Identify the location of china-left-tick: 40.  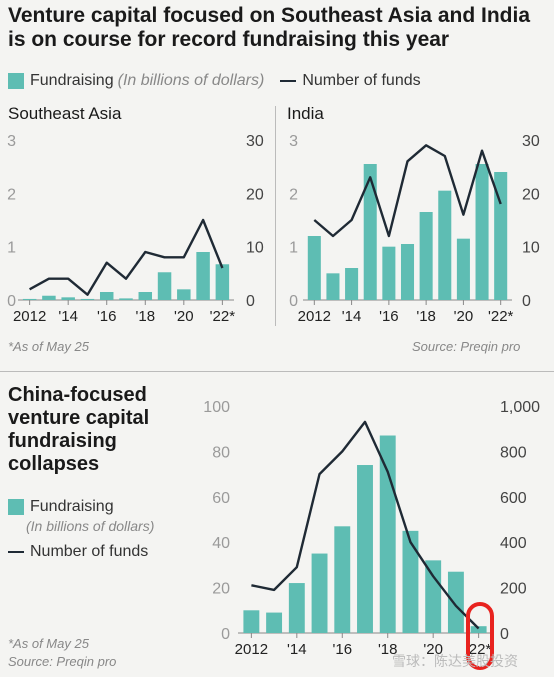
(221, 543).